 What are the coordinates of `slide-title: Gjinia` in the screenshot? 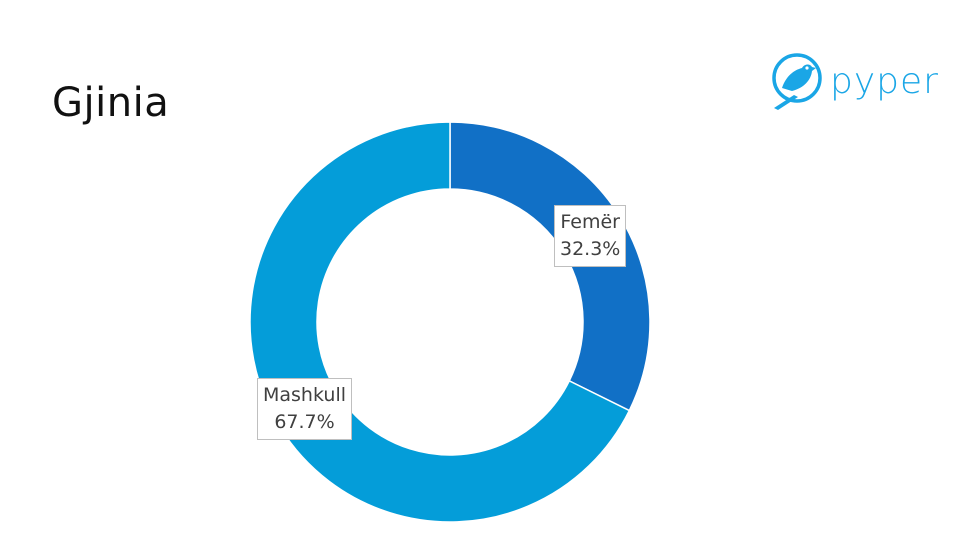 It's located at (111, 103).